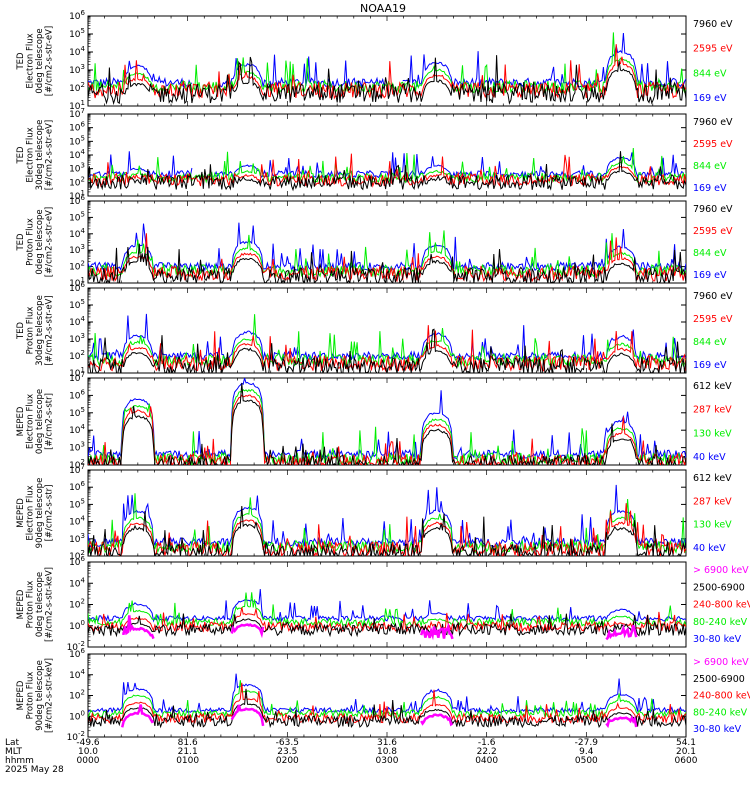  Describe the element at coordinates (387, 761) in the screenshot. I see `x-tick-value: 0300` at that location.